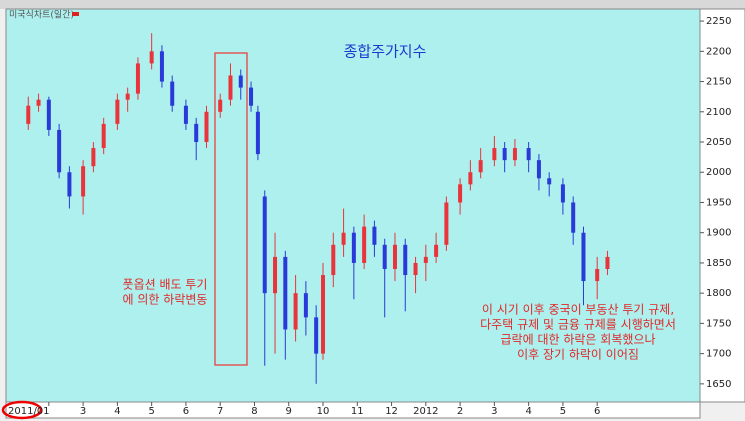 This screenshot has height=421, width=745. I want to click on x-tick-label: 12, so click(391, 411).